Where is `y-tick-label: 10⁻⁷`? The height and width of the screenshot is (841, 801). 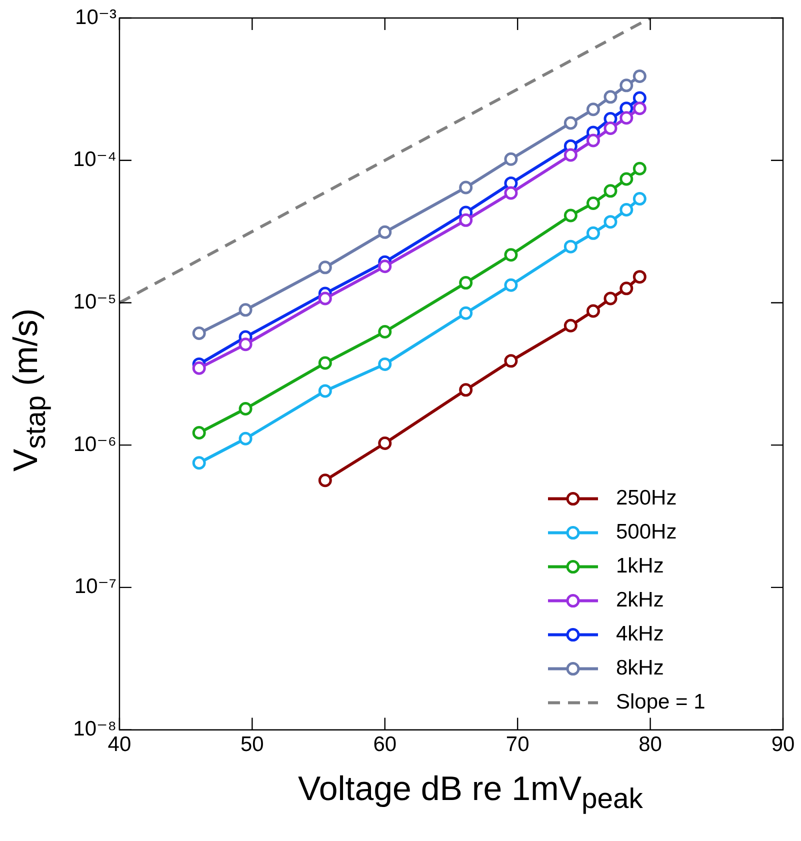
y-tick-label: 10⁻⁷ is located at coordinates (95, 586).